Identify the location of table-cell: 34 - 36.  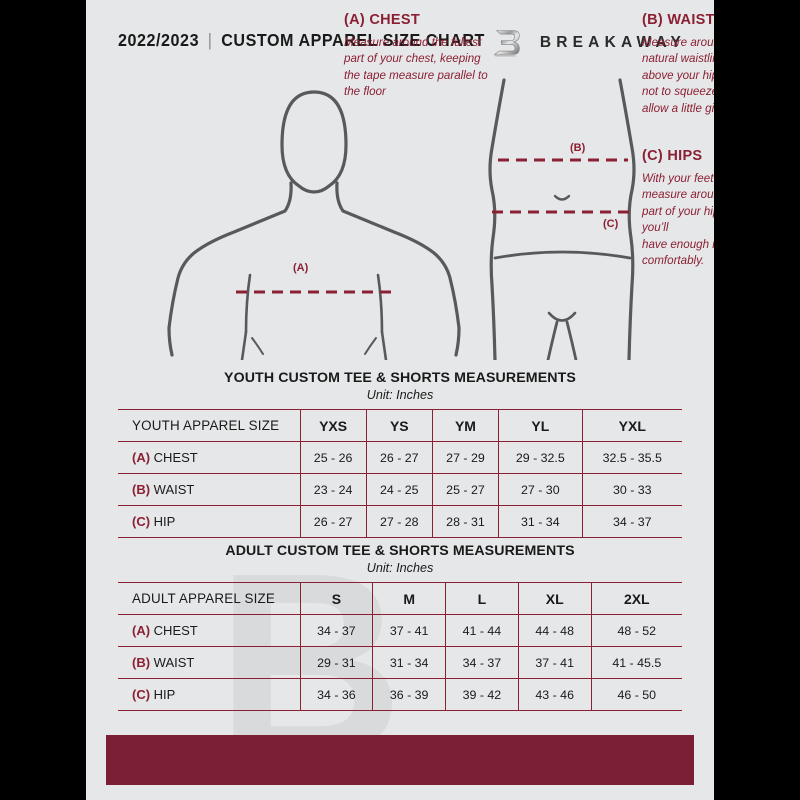
(336, 694).